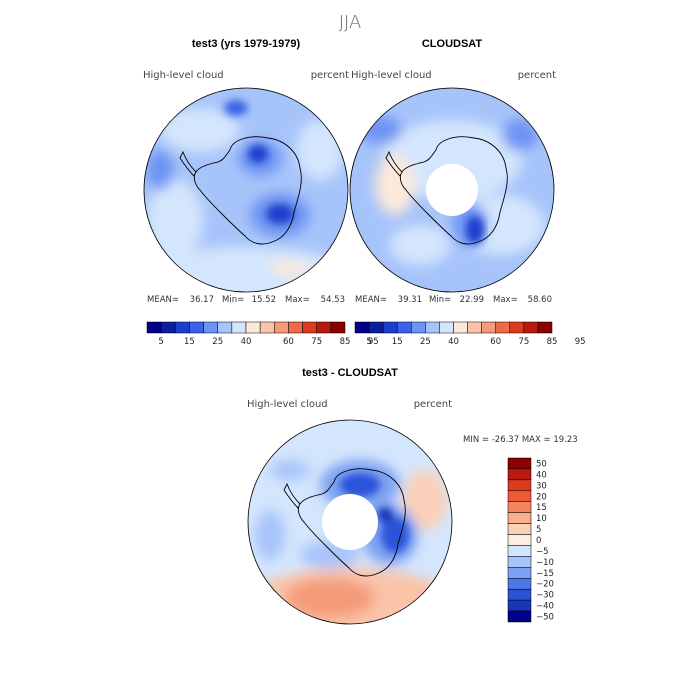  What do you see at coordinates (541, 508) in the screenshot?
I see `diff-colorbar-tick-label: 15` at bounding box center [541, 508].